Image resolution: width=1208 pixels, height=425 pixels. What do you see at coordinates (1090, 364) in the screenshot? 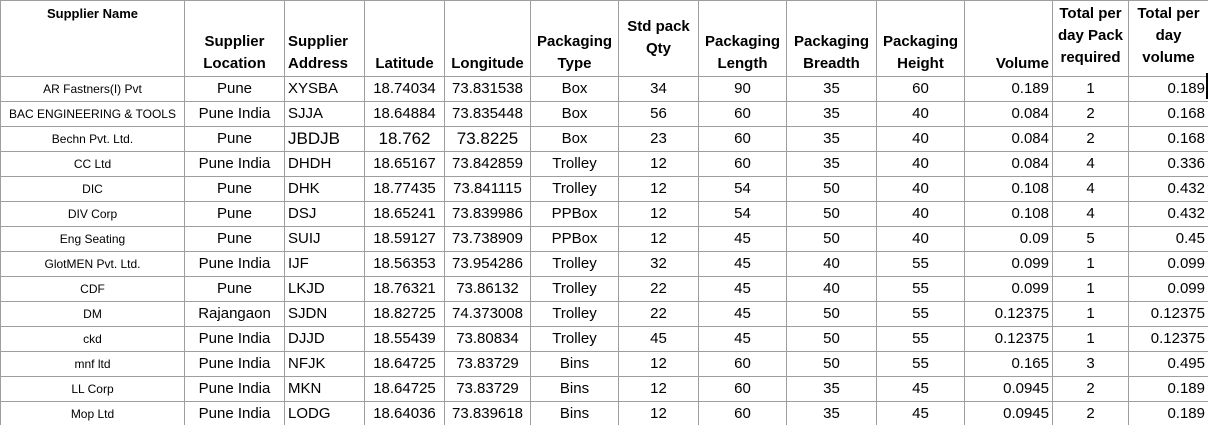
I see `pack-required-cell: 3` at bounding box center [1090, 364].